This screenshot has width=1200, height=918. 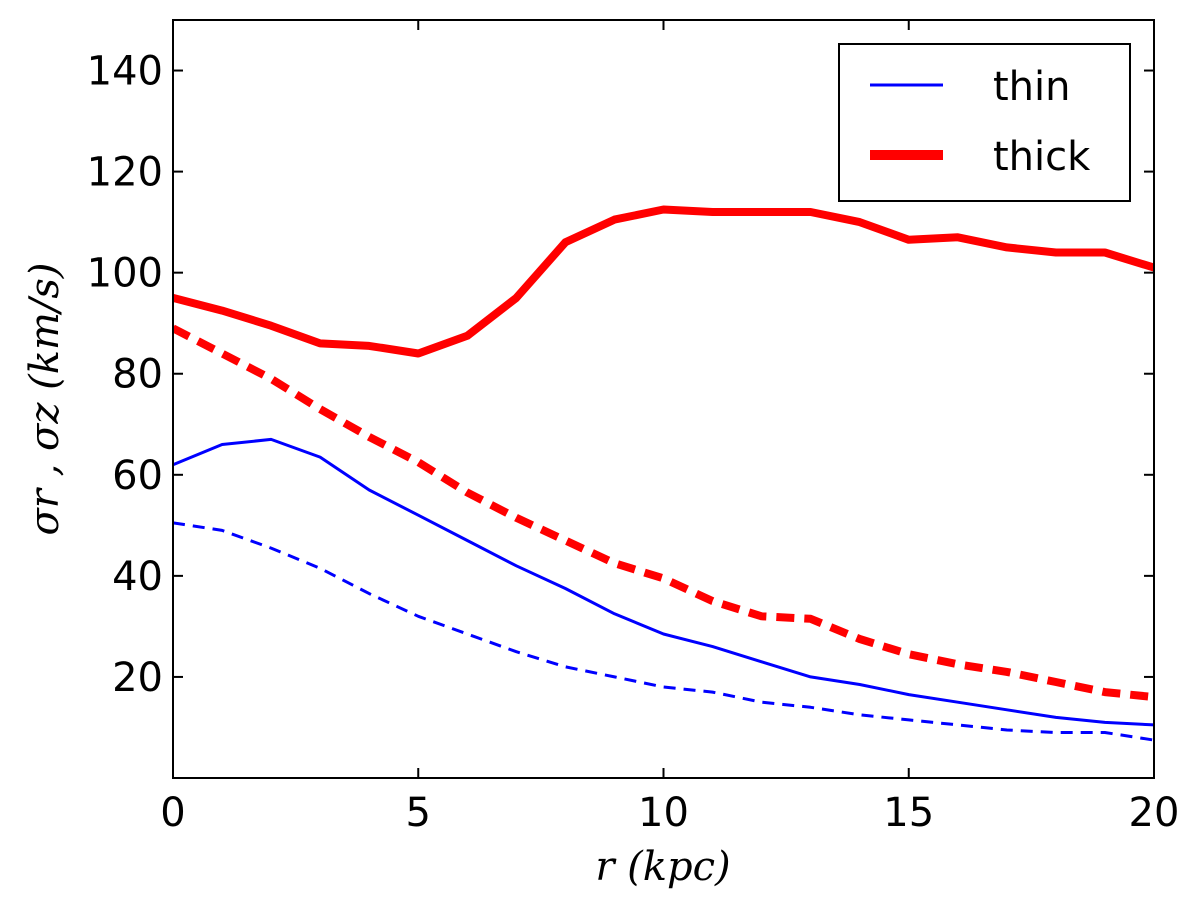 I want to click on y-tick-label: 40, so click(x=137, y=577).